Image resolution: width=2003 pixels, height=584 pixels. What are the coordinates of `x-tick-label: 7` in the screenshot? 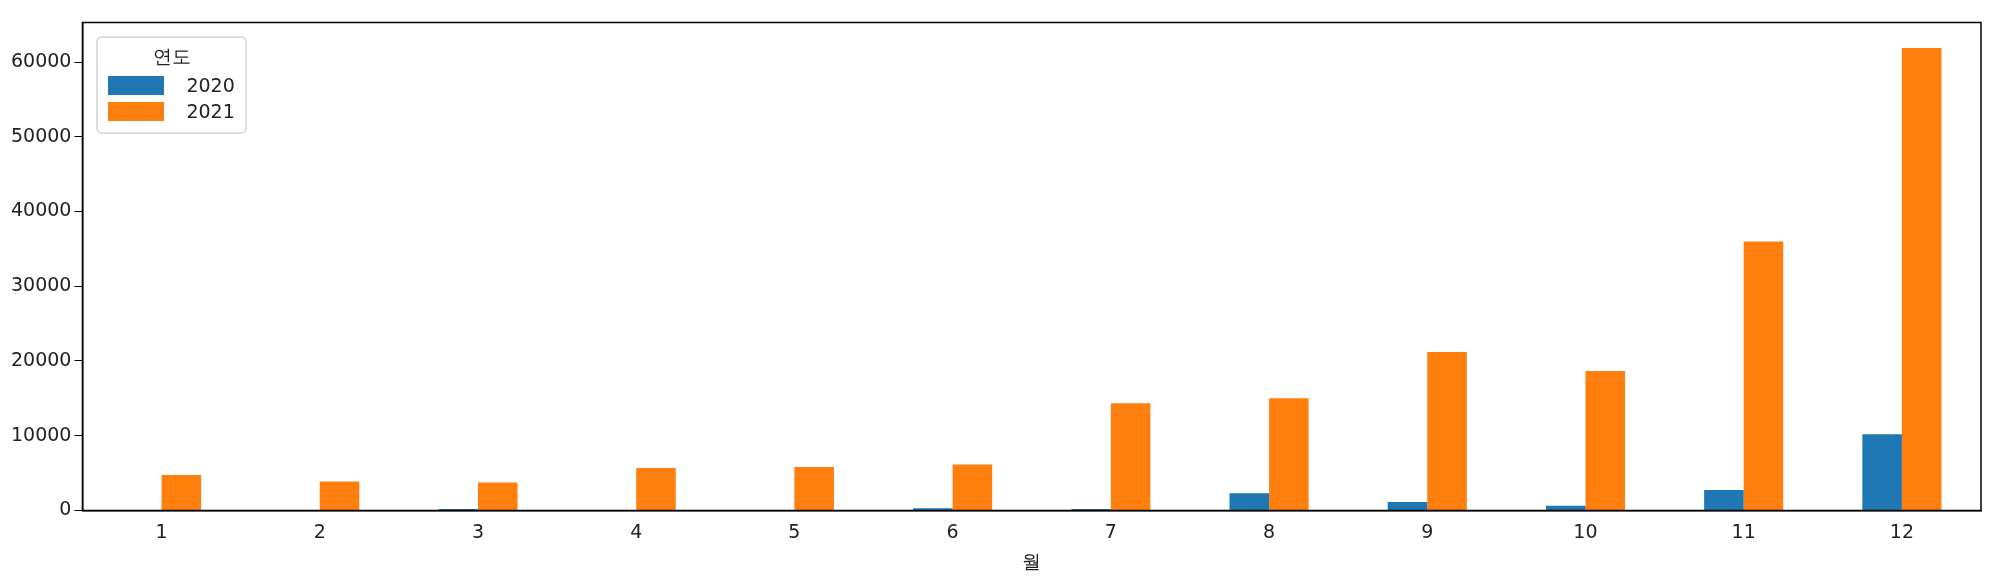 It's located at (1110, 530).